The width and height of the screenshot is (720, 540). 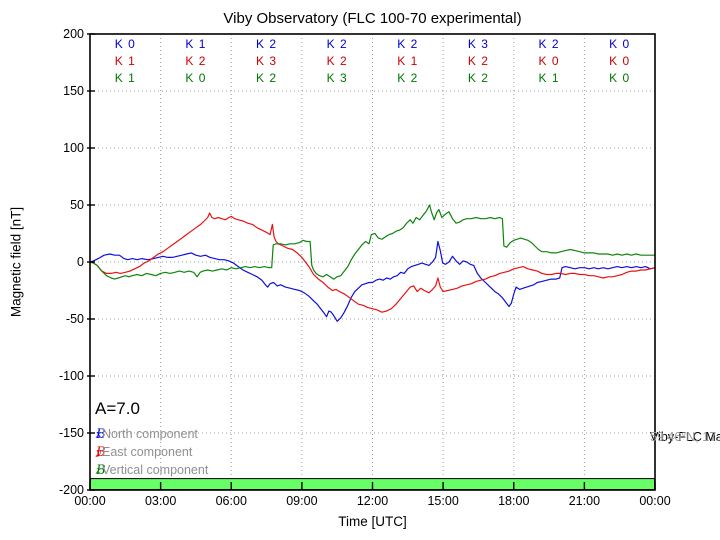 What do you see at coordinates (71, 432) in the screenshot?
I see `y-tick-label: -150` at bounding box center [71, 432].